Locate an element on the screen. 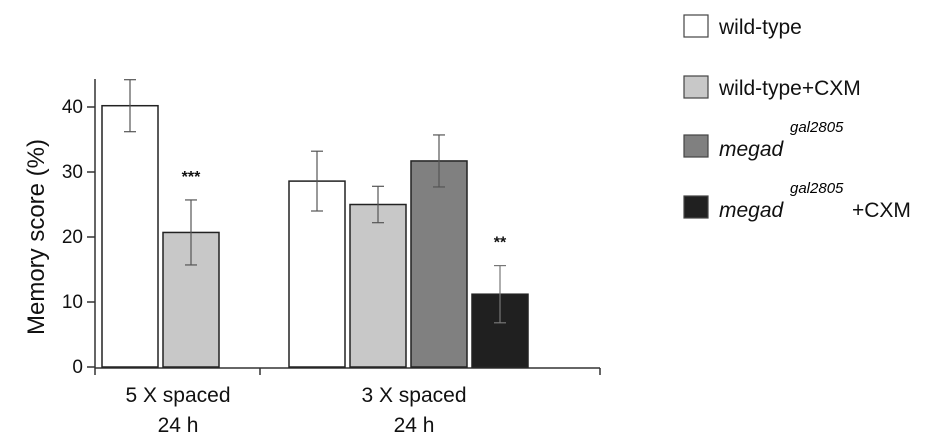 This screenshot has width=950, height=444. y-tick-label: 0 is located at coordinates (77, 367).